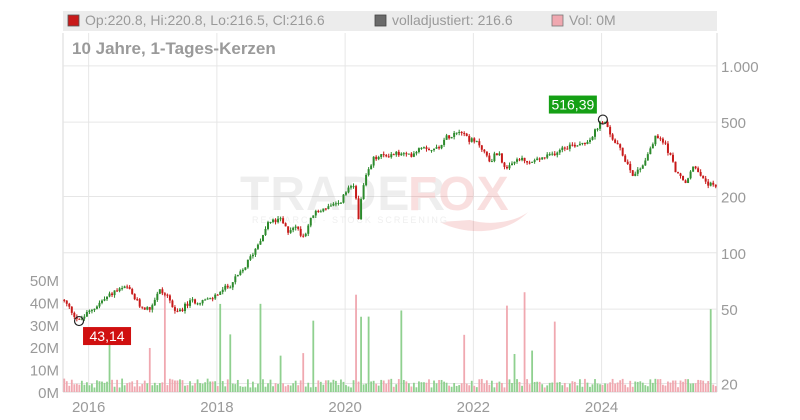 The height and width of the screenshot is (420, 800). Describe the element at coordinates (44, 303) in the screenshot. I see `volume-tick-label: 40M` at that location.